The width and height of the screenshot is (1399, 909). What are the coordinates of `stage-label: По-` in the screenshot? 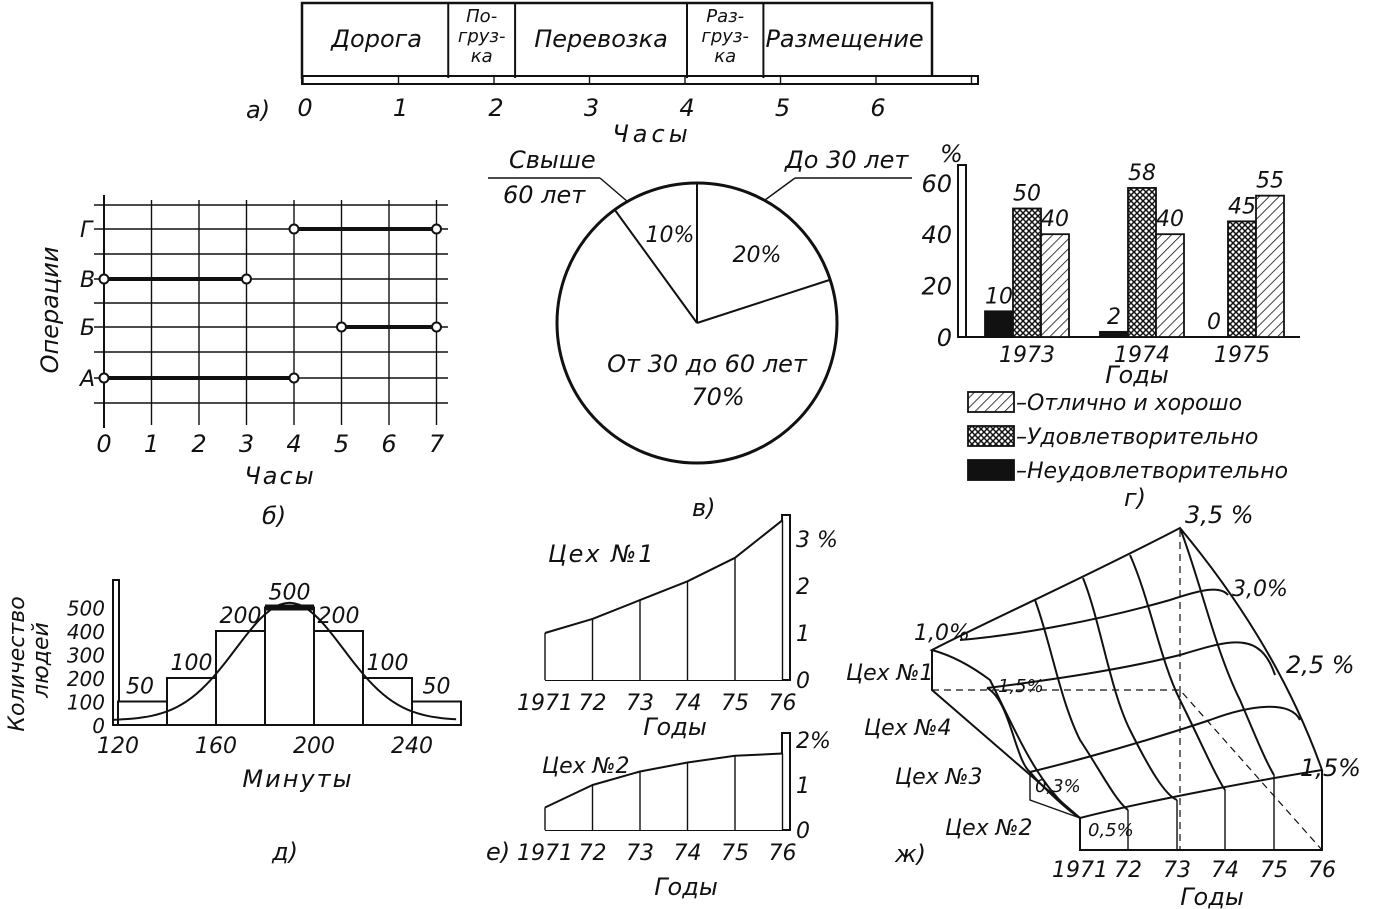 It's located at (481, 16).